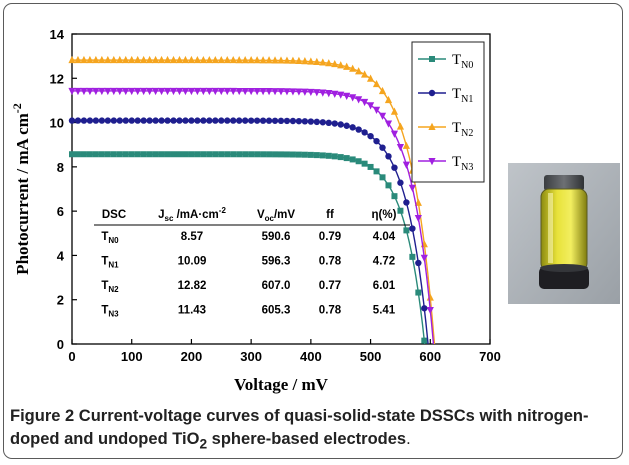  I want to click on legend-marker-n1, so click(432, 93).